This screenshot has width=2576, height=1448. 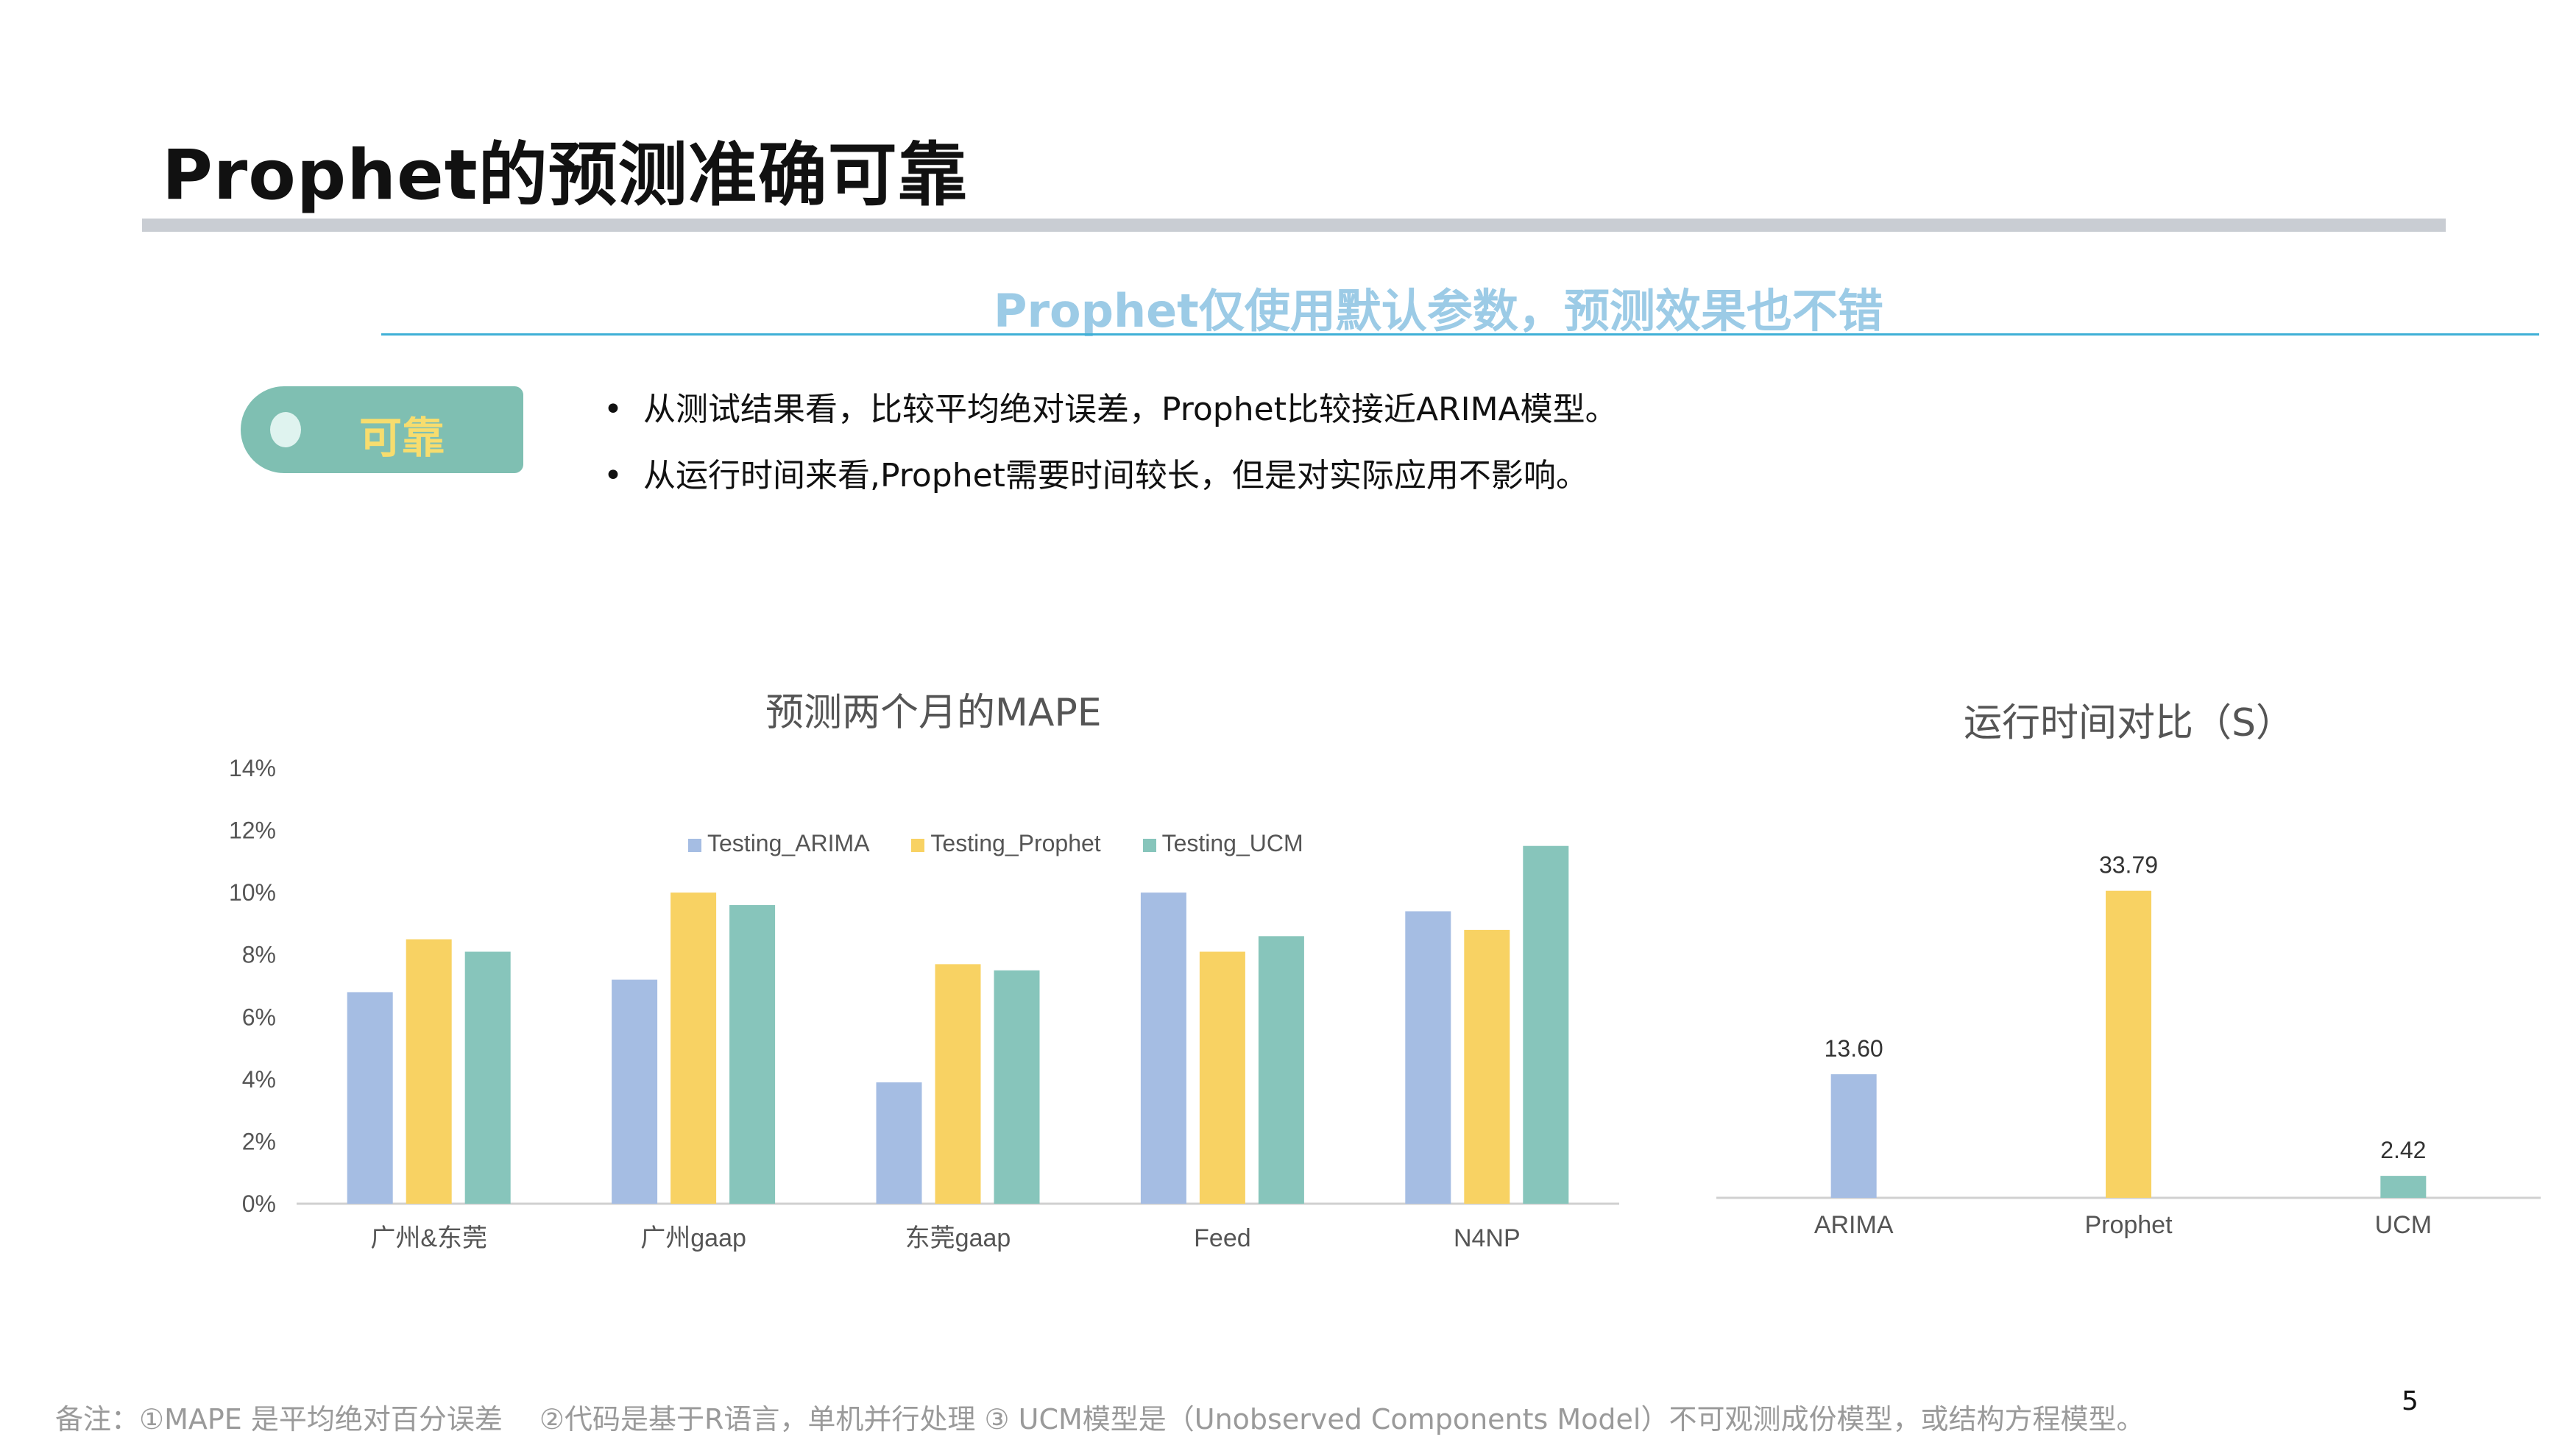 I want to click on page-number: 5, so click(x=2410, y=1401).